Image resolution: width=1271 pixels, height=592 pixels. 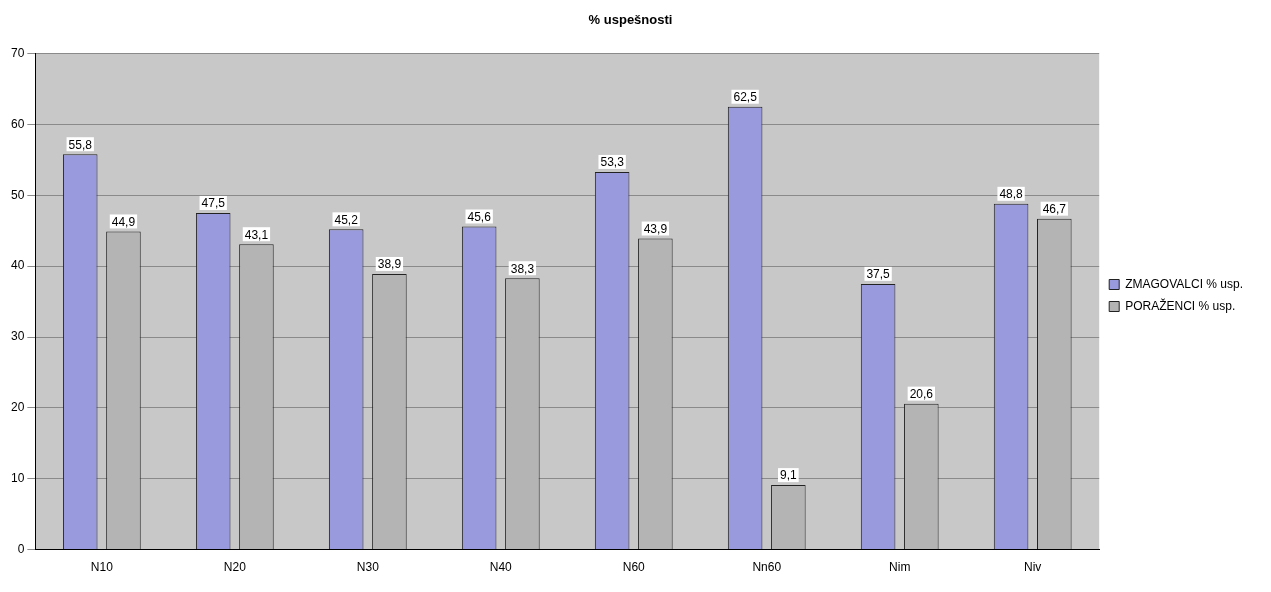 What do you see at coordinates (630, 20) in the screenshot?
I see `chart-title: % uspešnosti` at bounding box center [630, 20].